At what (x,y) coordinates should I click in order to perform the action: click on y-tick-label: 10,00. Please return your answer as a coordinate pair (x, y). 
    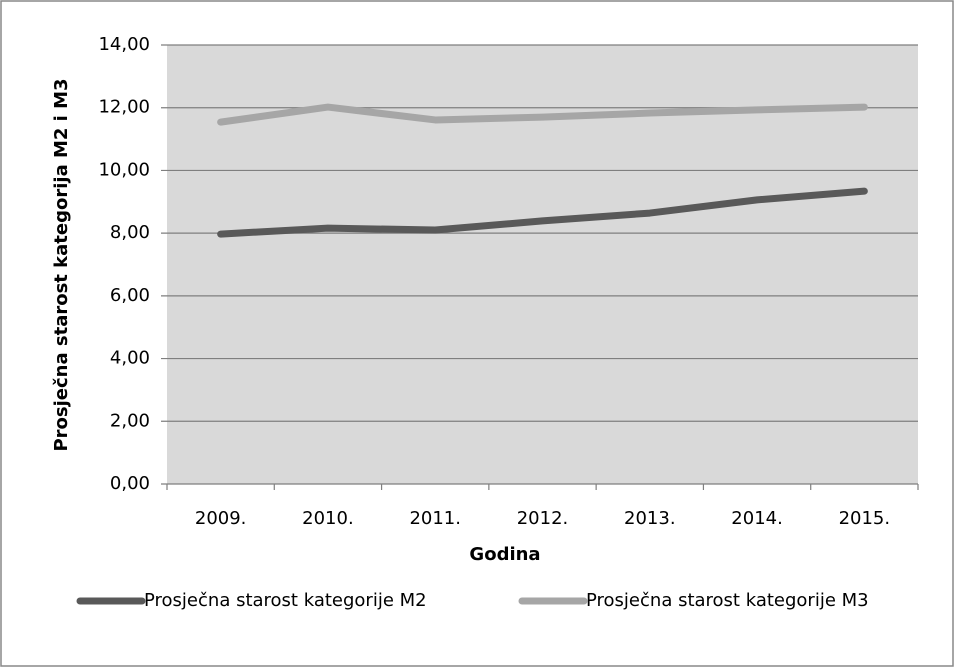
    Looking at the image, I should click on (124, 169).